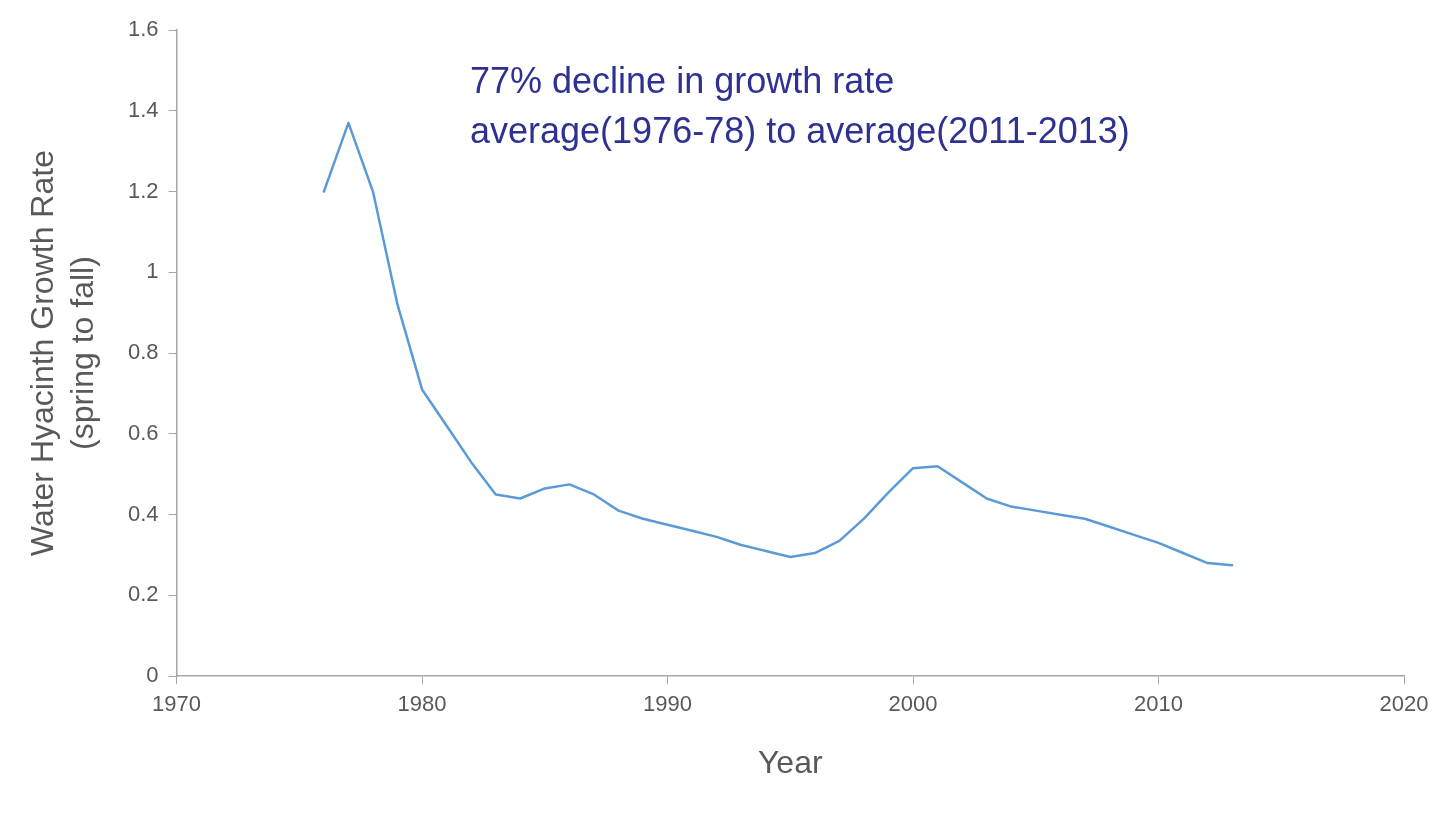 This screenshot has height=817, width=1449. I want to click on y-tick-label: 0, so click(152, 675).